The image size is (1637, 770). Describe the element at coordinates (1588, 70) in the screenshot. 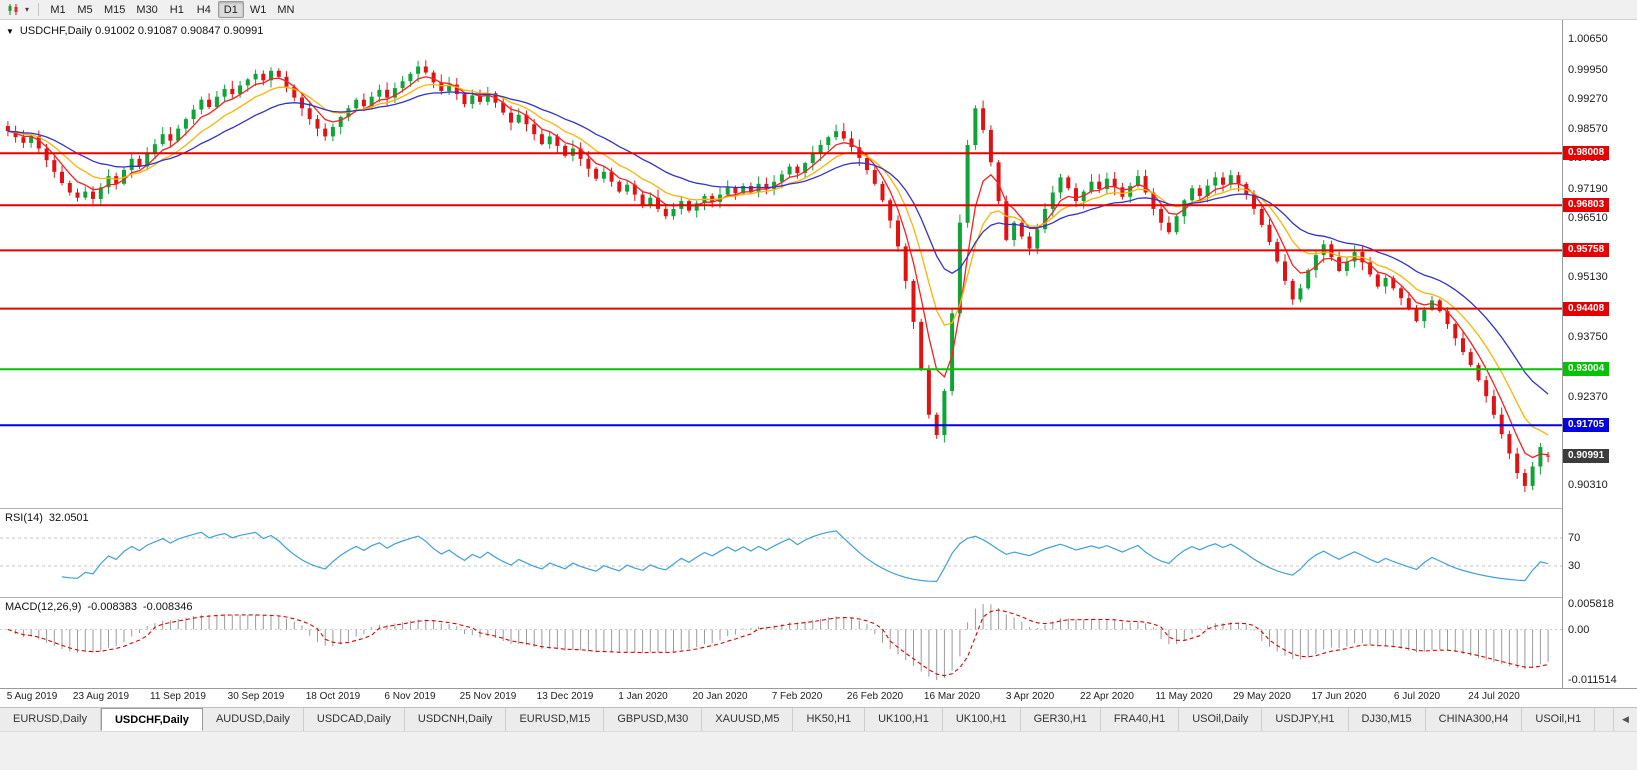

I see `price-tick-label: 0.99950` at that location.